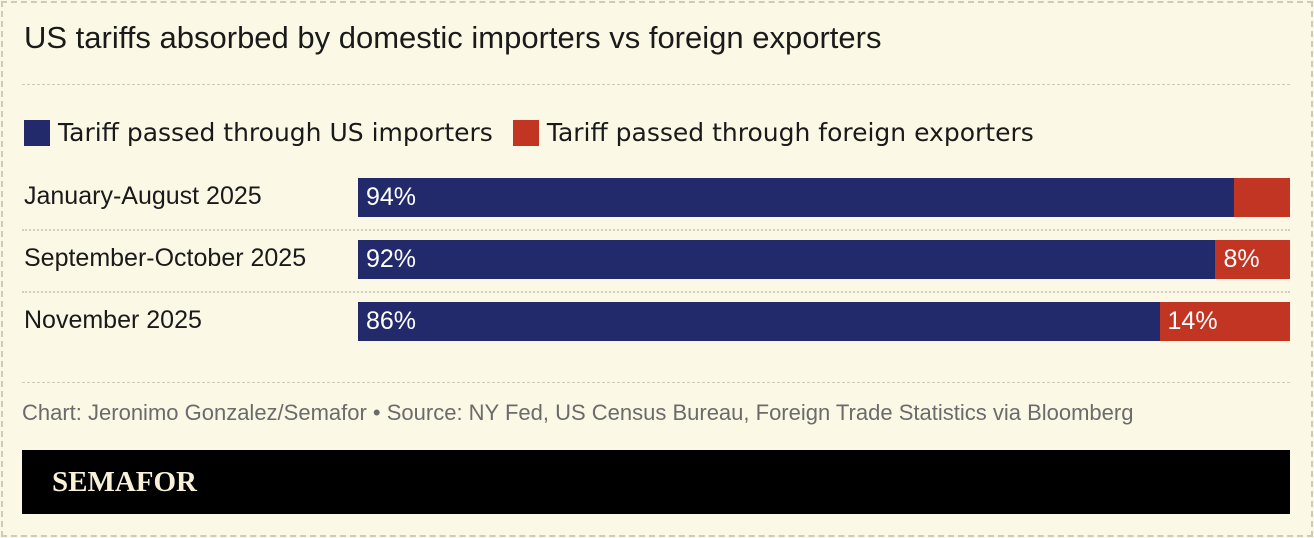 The width and height of the screenshot is (1314, 538). Describe the element at coordinates (143, 196) in the screenshot. I see `category-label: January-August 2025` at that location.